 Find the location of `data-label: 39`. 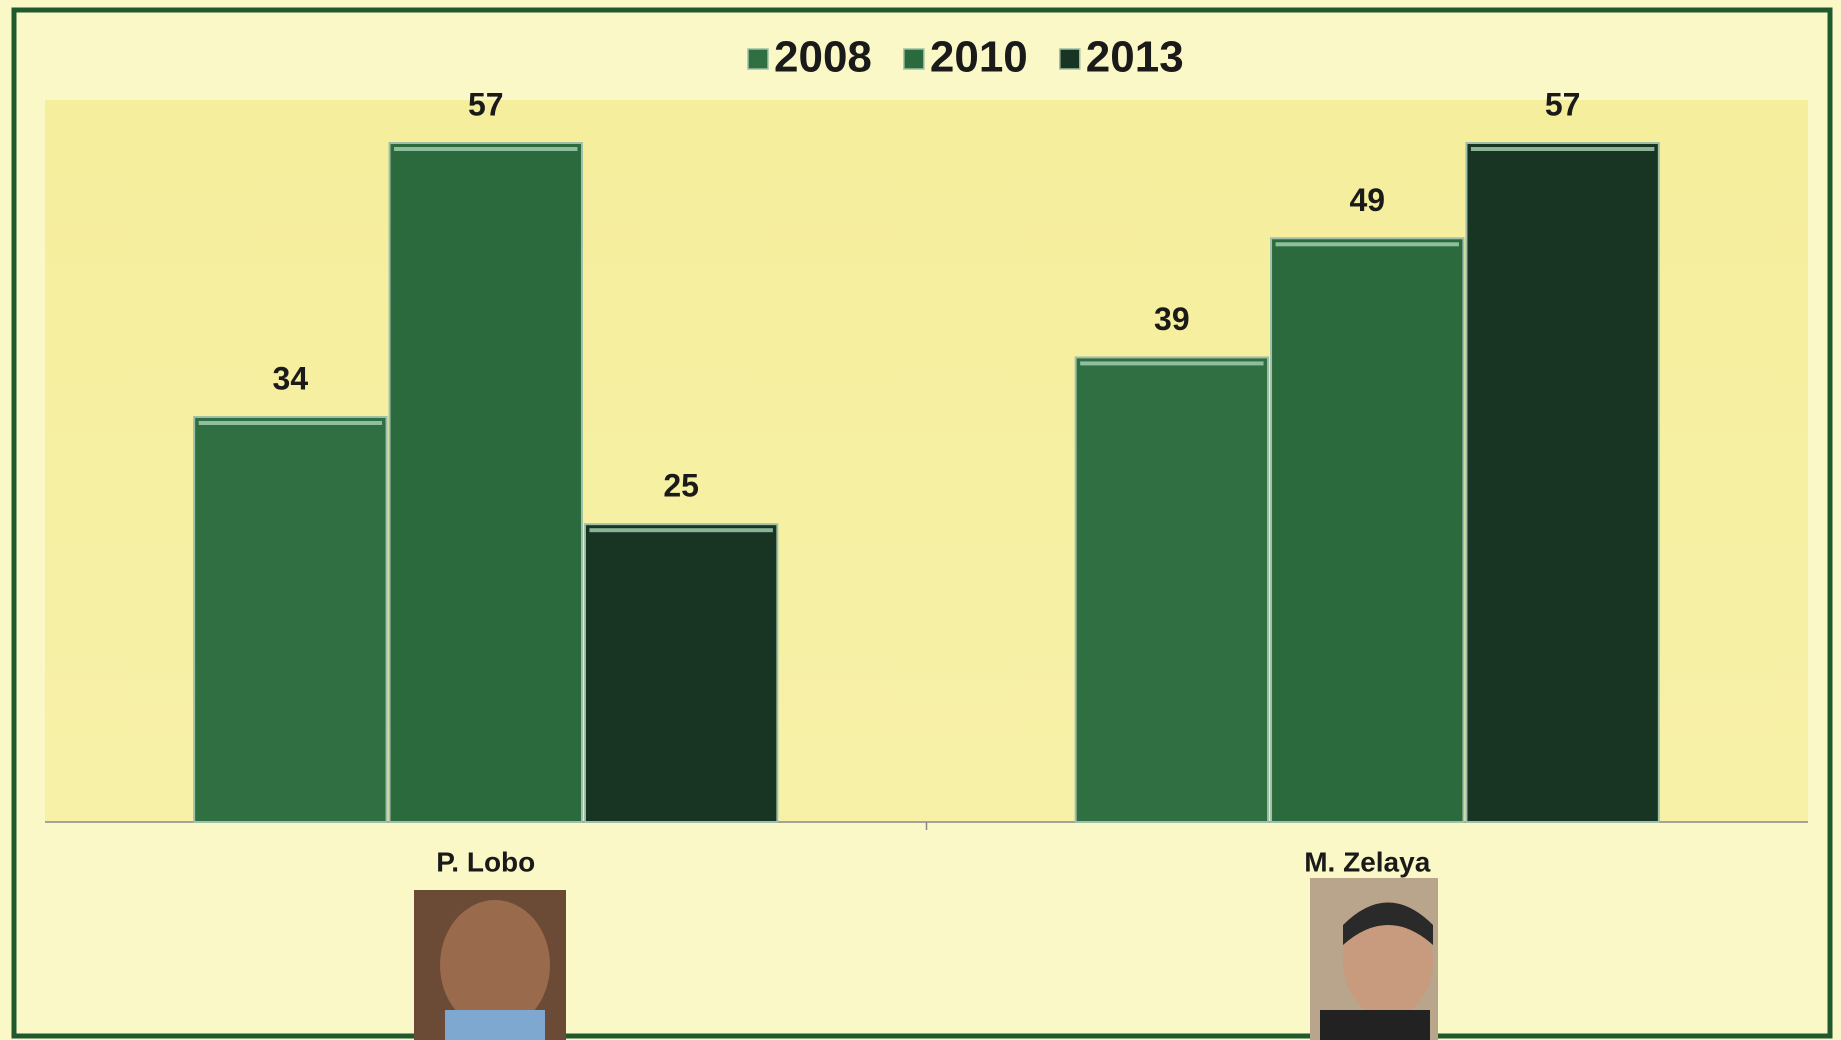

data-label: 39 is located at coordinates (1172, 319).